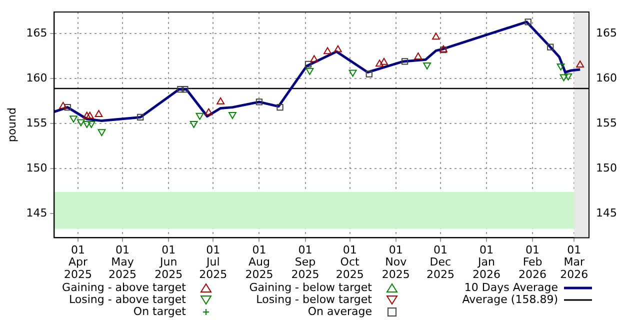 This screenshot has width=640, height=320. What do you see at coordinates (168, 262) in the screenshot?
I see `x-tick-label: 01 Jun 2025` at bounding box center [168, 262].